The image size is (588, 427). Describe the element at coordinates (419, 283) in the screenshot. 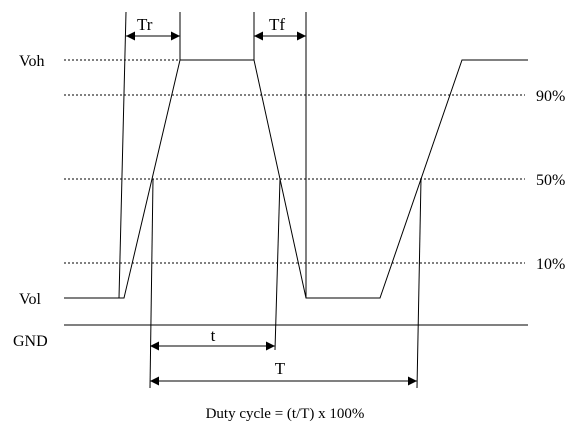

I see `period-end-guide` at that location.